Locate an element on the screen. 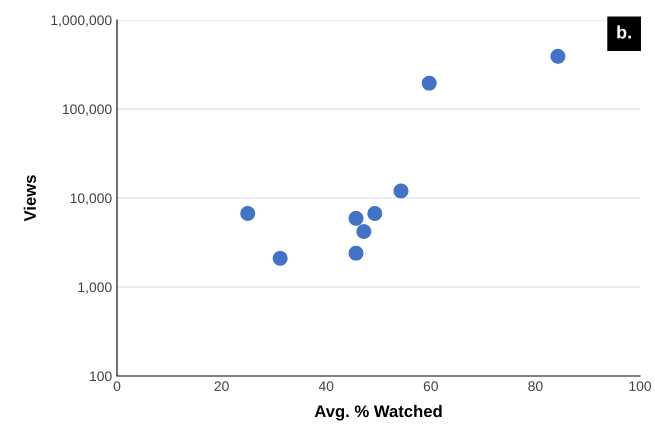 The image size is (655, 433). y-tick-label: 100,000 is located at coordinates (87, 110).